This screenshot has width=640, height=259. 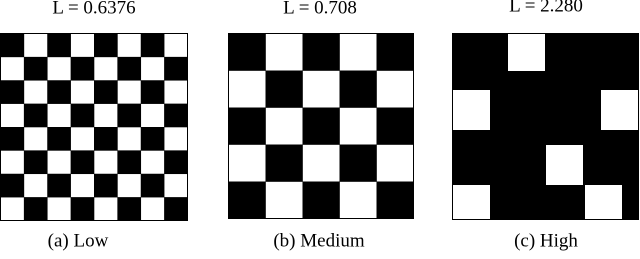 I want to click on panel-title: L = 0.708, so click(x=320, y=9).